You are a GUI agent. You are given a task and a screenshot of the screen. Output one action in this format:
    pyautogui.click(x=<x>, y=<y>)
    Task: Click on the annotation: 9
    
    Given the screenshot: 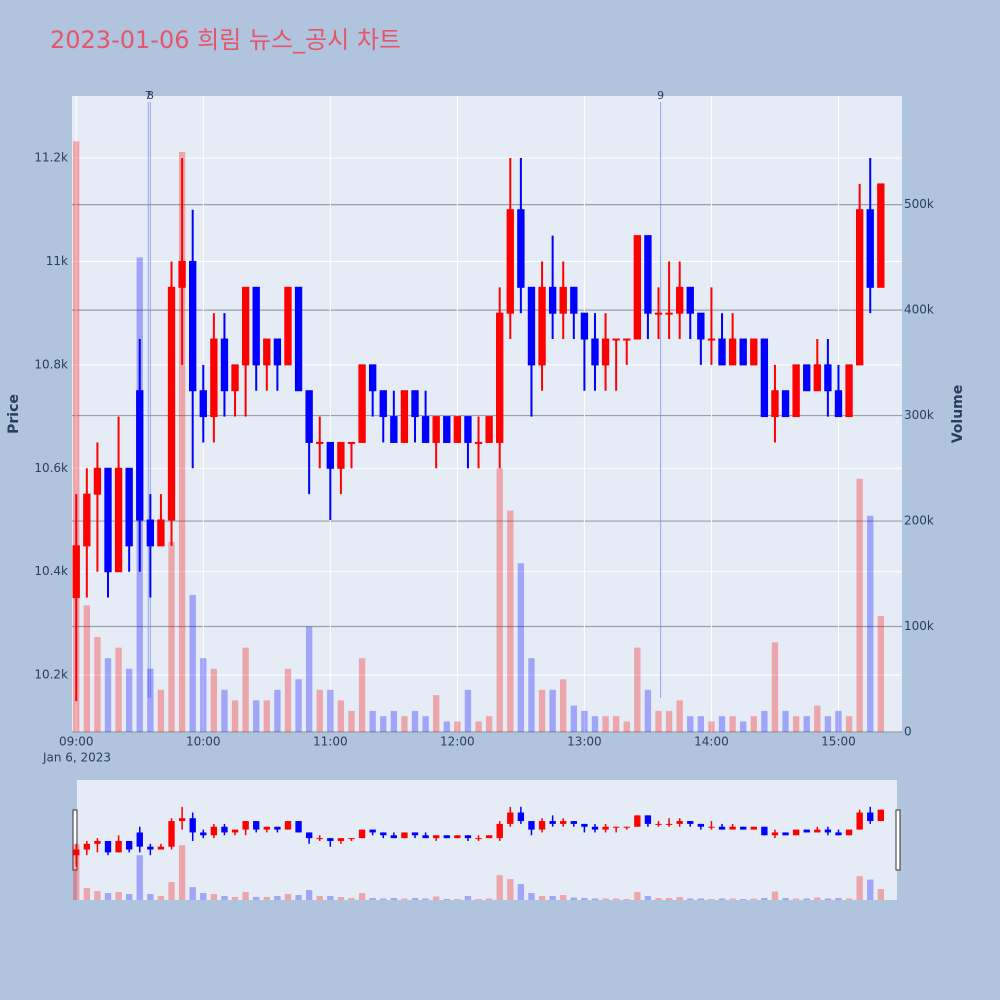 What is the action you would take?
    pyautogui.click(x=660, y=95)
    